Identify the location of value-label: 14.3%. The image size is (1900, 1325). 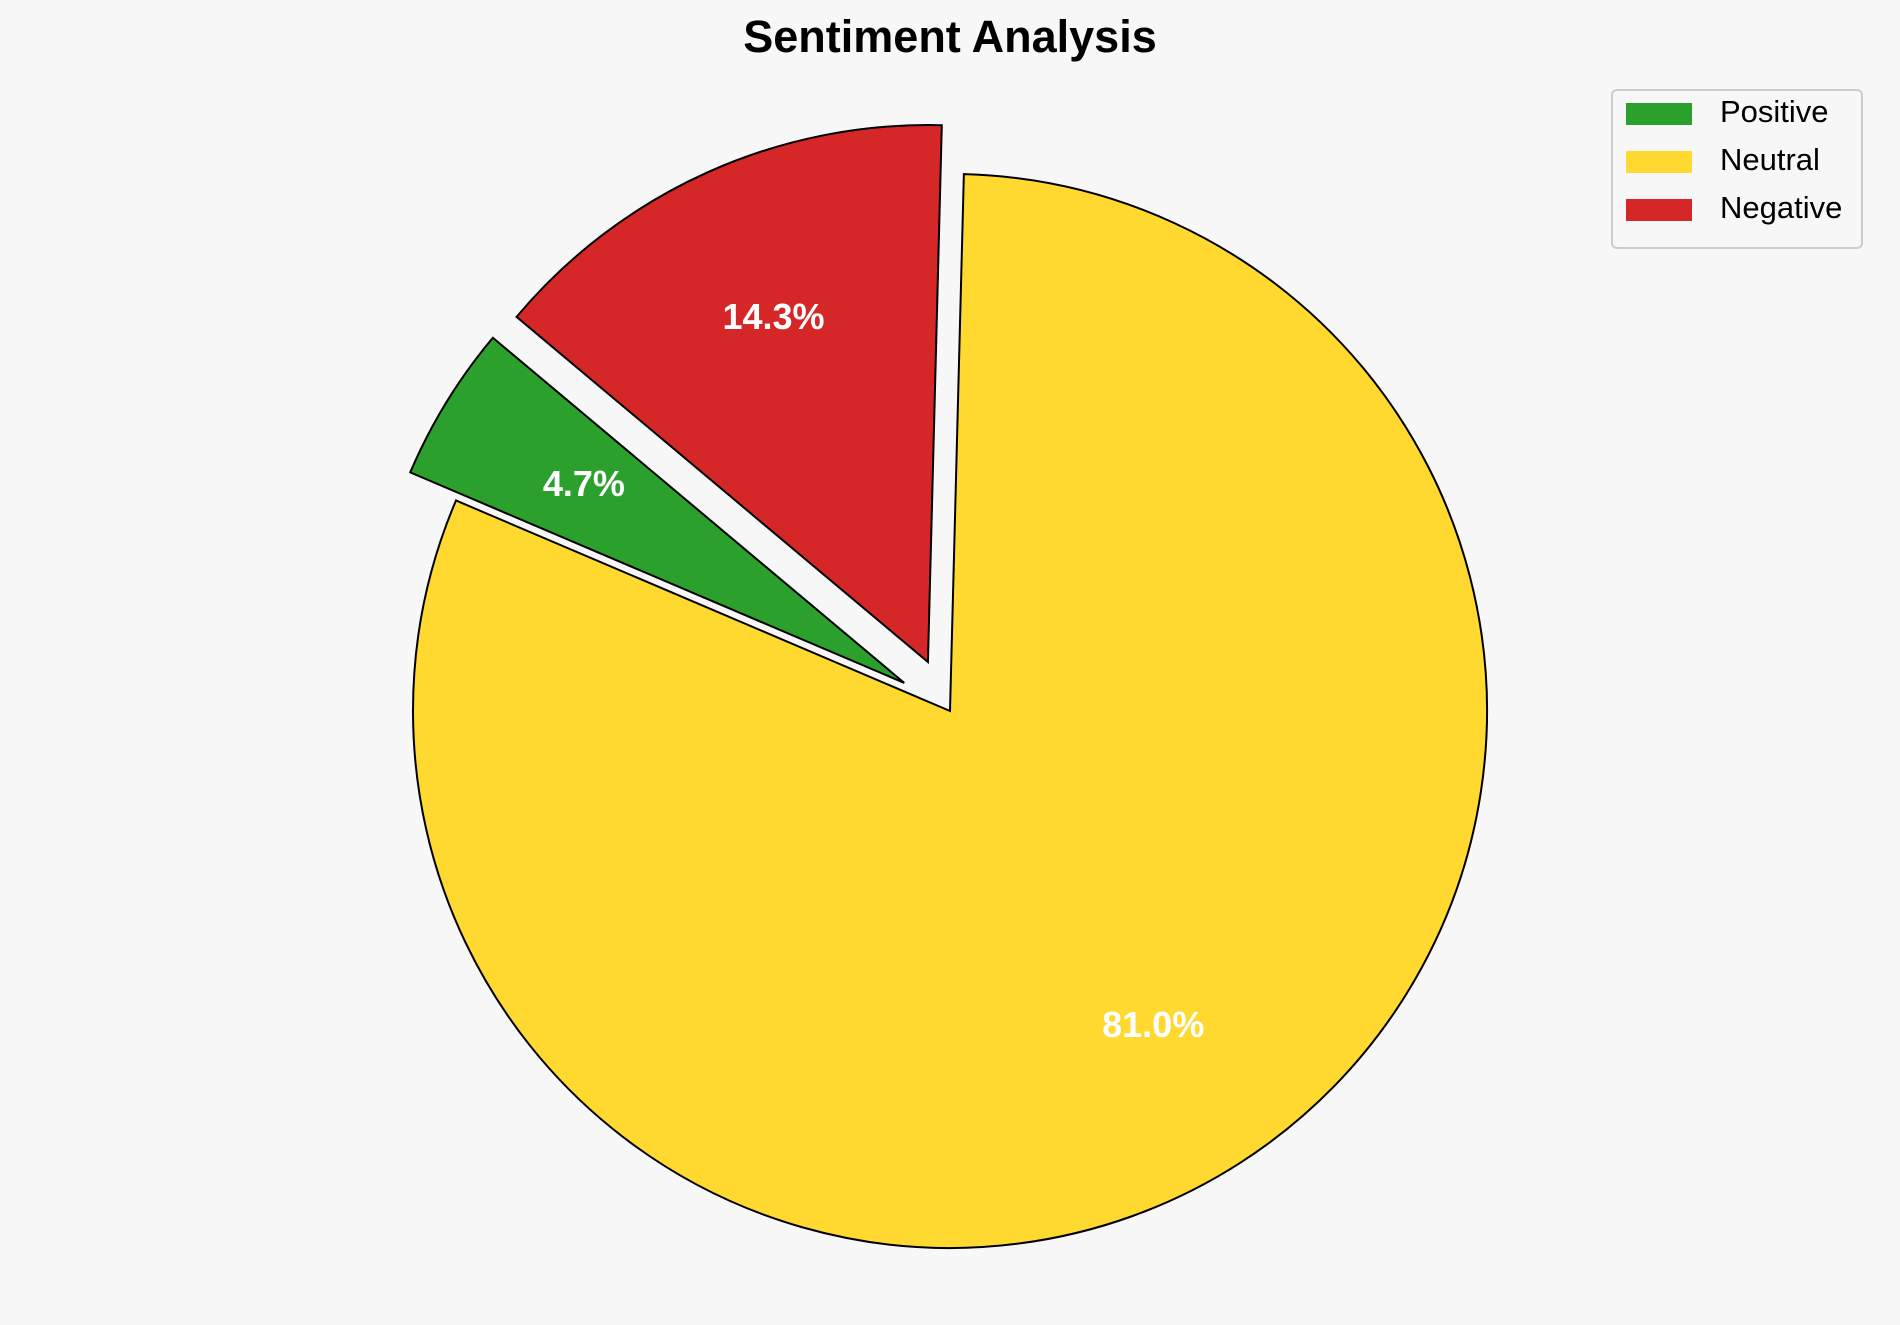
(773, 316).